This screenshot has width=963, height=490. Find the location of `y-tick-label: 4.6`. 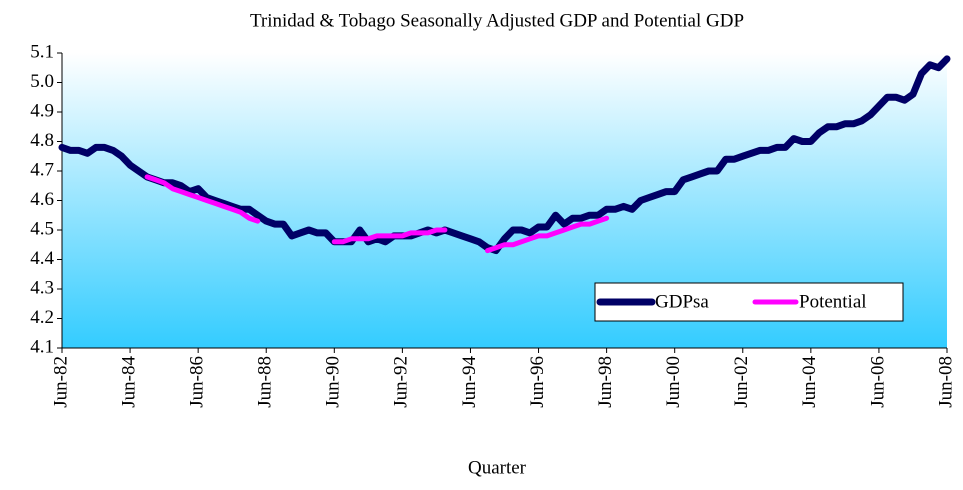

y-tick-label: 4.6 is located at coordinates (42, 199).